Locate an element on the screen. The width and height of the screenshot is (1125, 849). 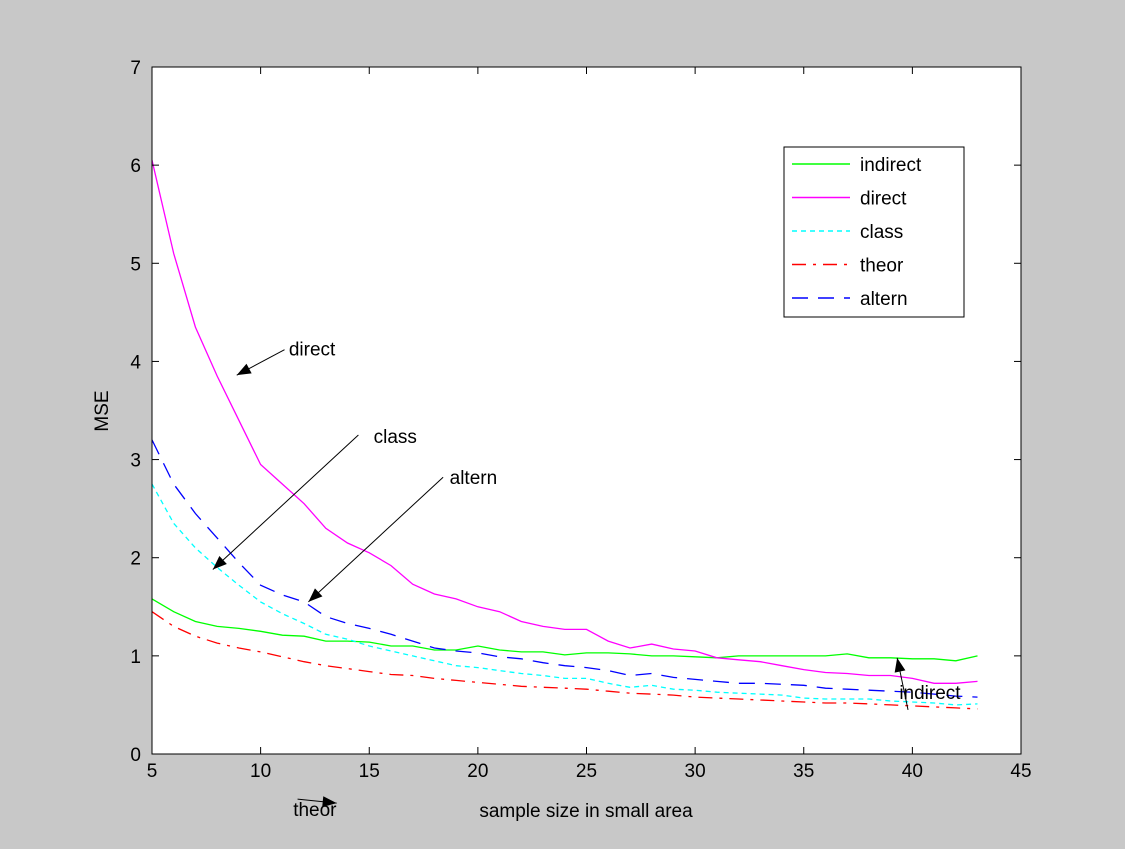
y-axis-label: MSE is located at coordinates (102, 410).